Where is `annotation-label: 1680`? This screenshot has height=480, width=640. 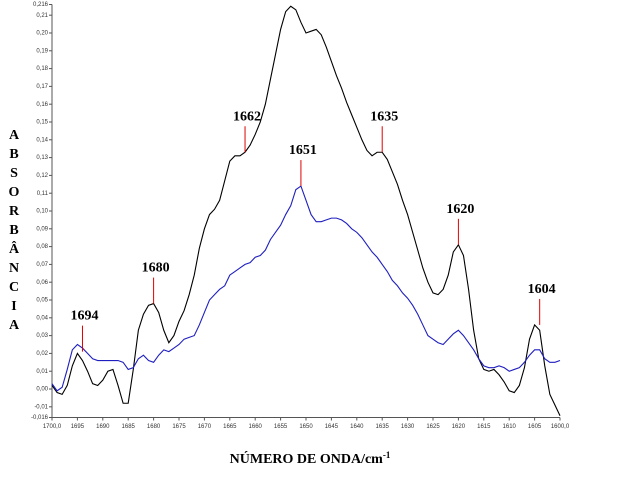
annotation-label: 1680 is located at coordinates (156, 268).